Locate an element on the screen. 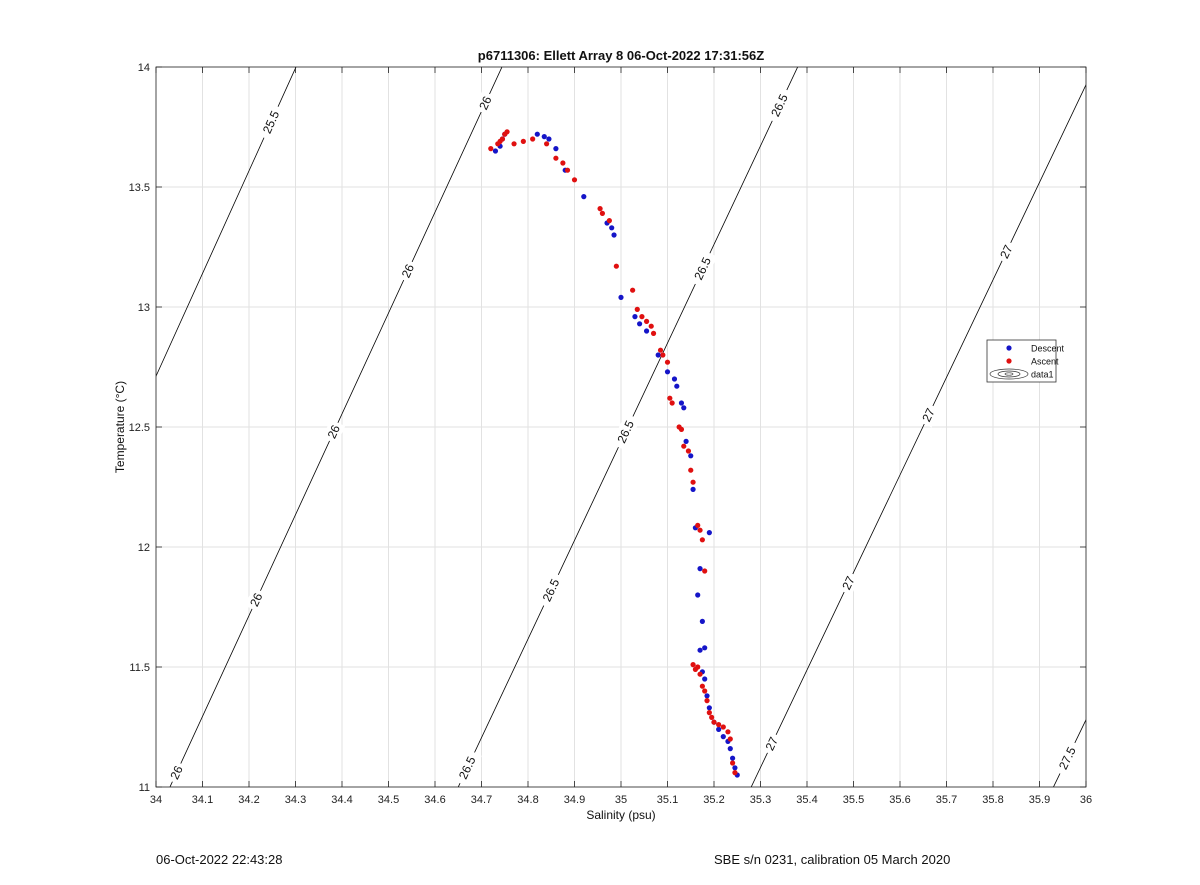 The height and width of the screenshot is (885, 1200). y-tick-label: 13.5 is located at coordinates (139, 188).